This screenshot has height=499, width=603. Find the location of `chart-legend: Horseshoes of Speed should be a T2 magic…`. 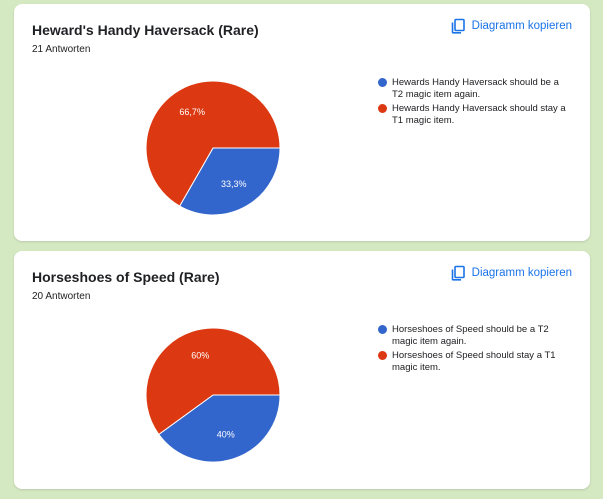

chart-legend: Horseshoes of Speed should be a T2 magic… is located at coordinates (473, 350).